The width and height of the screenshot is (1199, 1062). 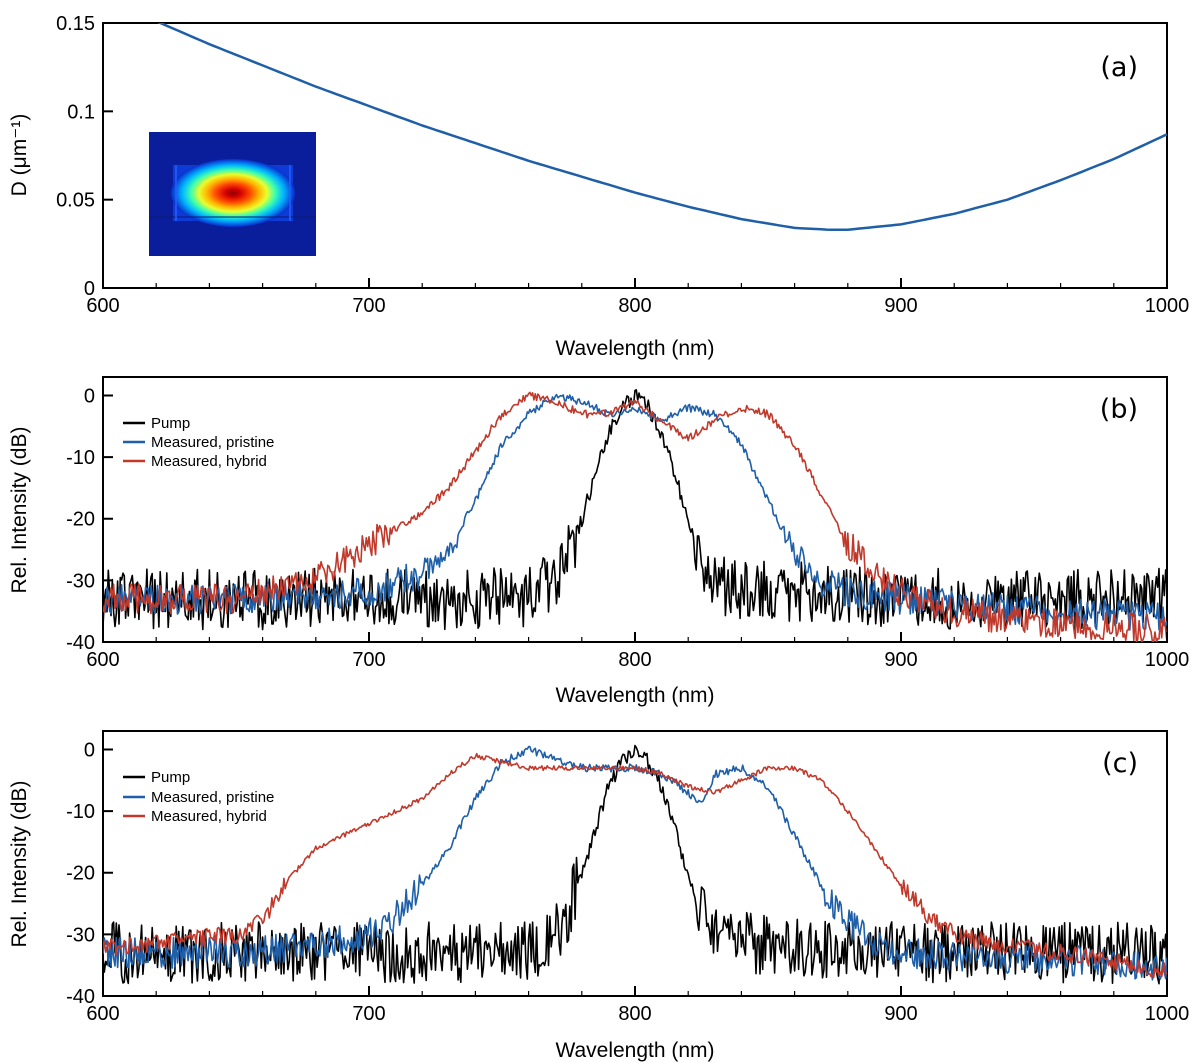 I want to click on mode-profile-inset, so click(x=232, y=194).